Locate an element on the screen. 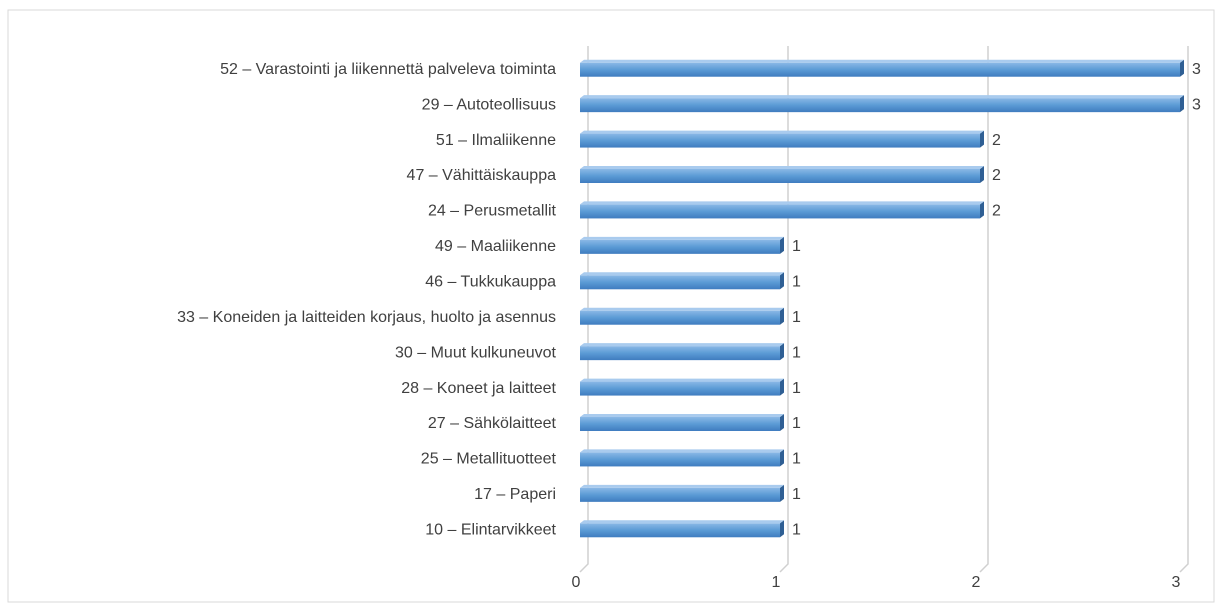 The image size is (1222, 615). y-tick-label: 29 – Autoteollisuus is located at coordinates (489, 104).